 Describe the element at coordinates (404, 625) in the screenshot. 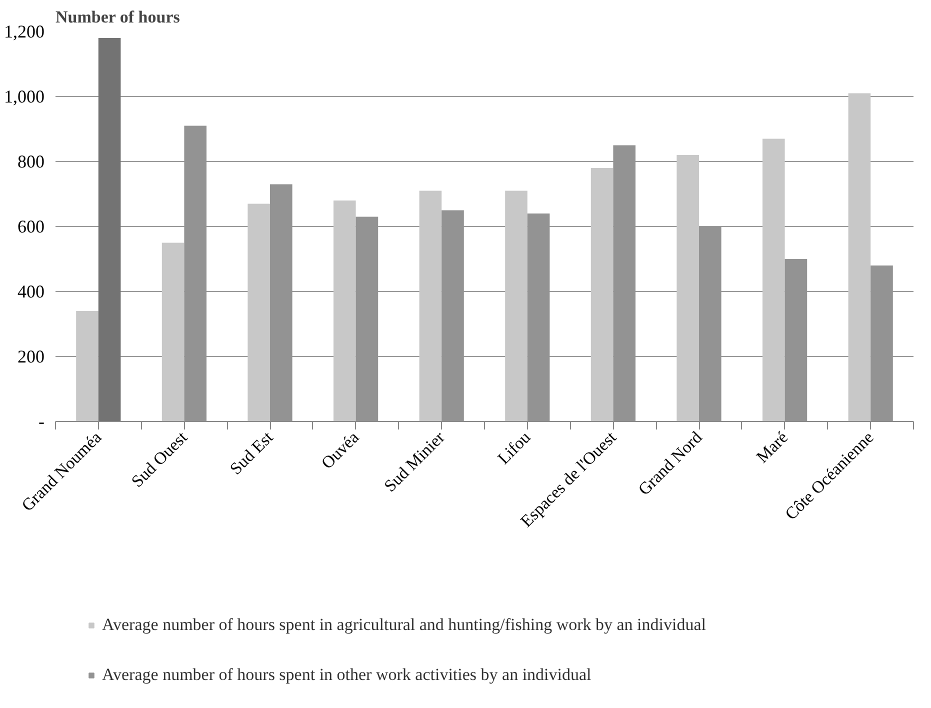

I see `legend-label: Average number of hours spent in agricultural and hunting/fishing work by an individual` at that location.